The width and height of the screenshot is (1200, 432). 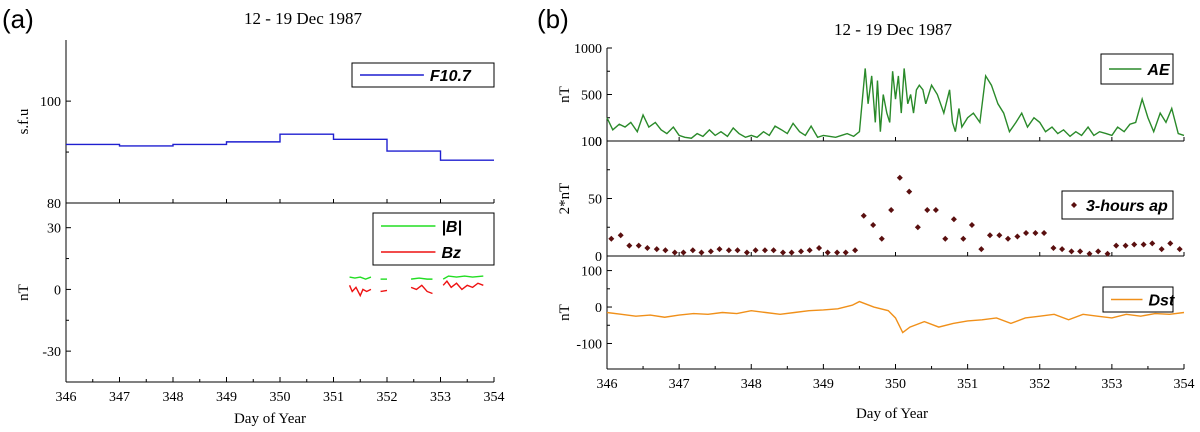 I want to click on legend-label: Dst, so click(x=1162, y=301).